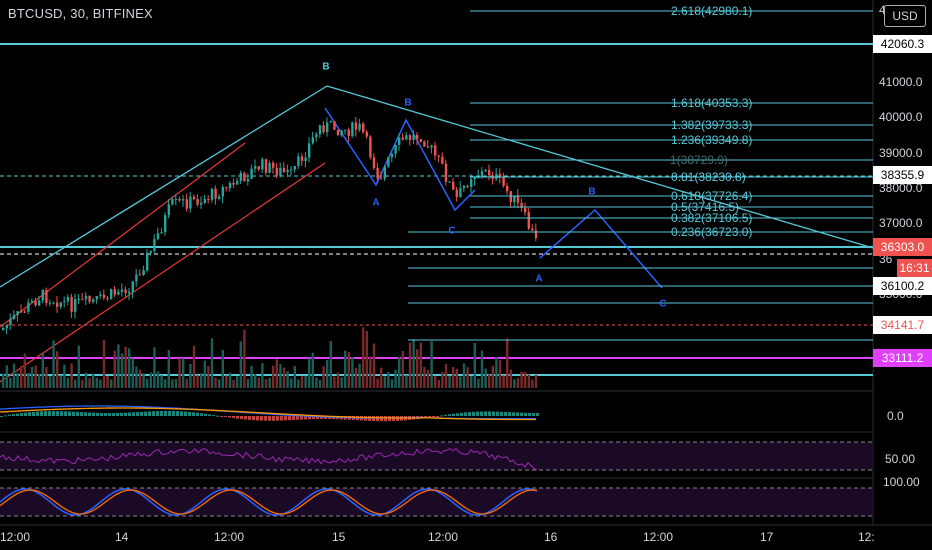 The image size is (932, 550). I want to click on time-tick: 12:, so click(866, 537).